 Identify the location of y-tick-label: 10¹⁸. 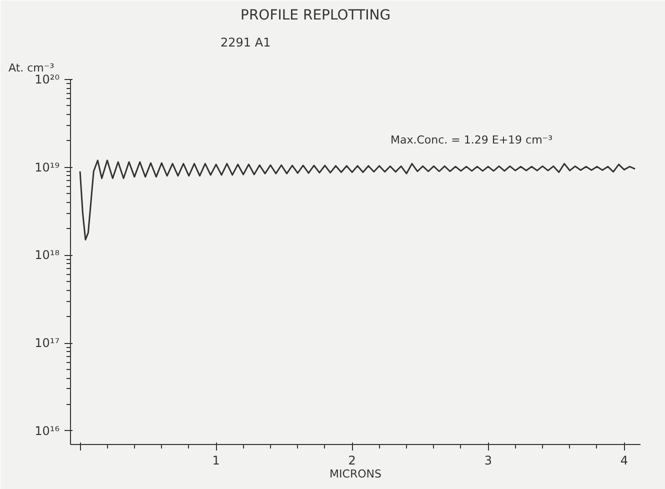
(47, 255).